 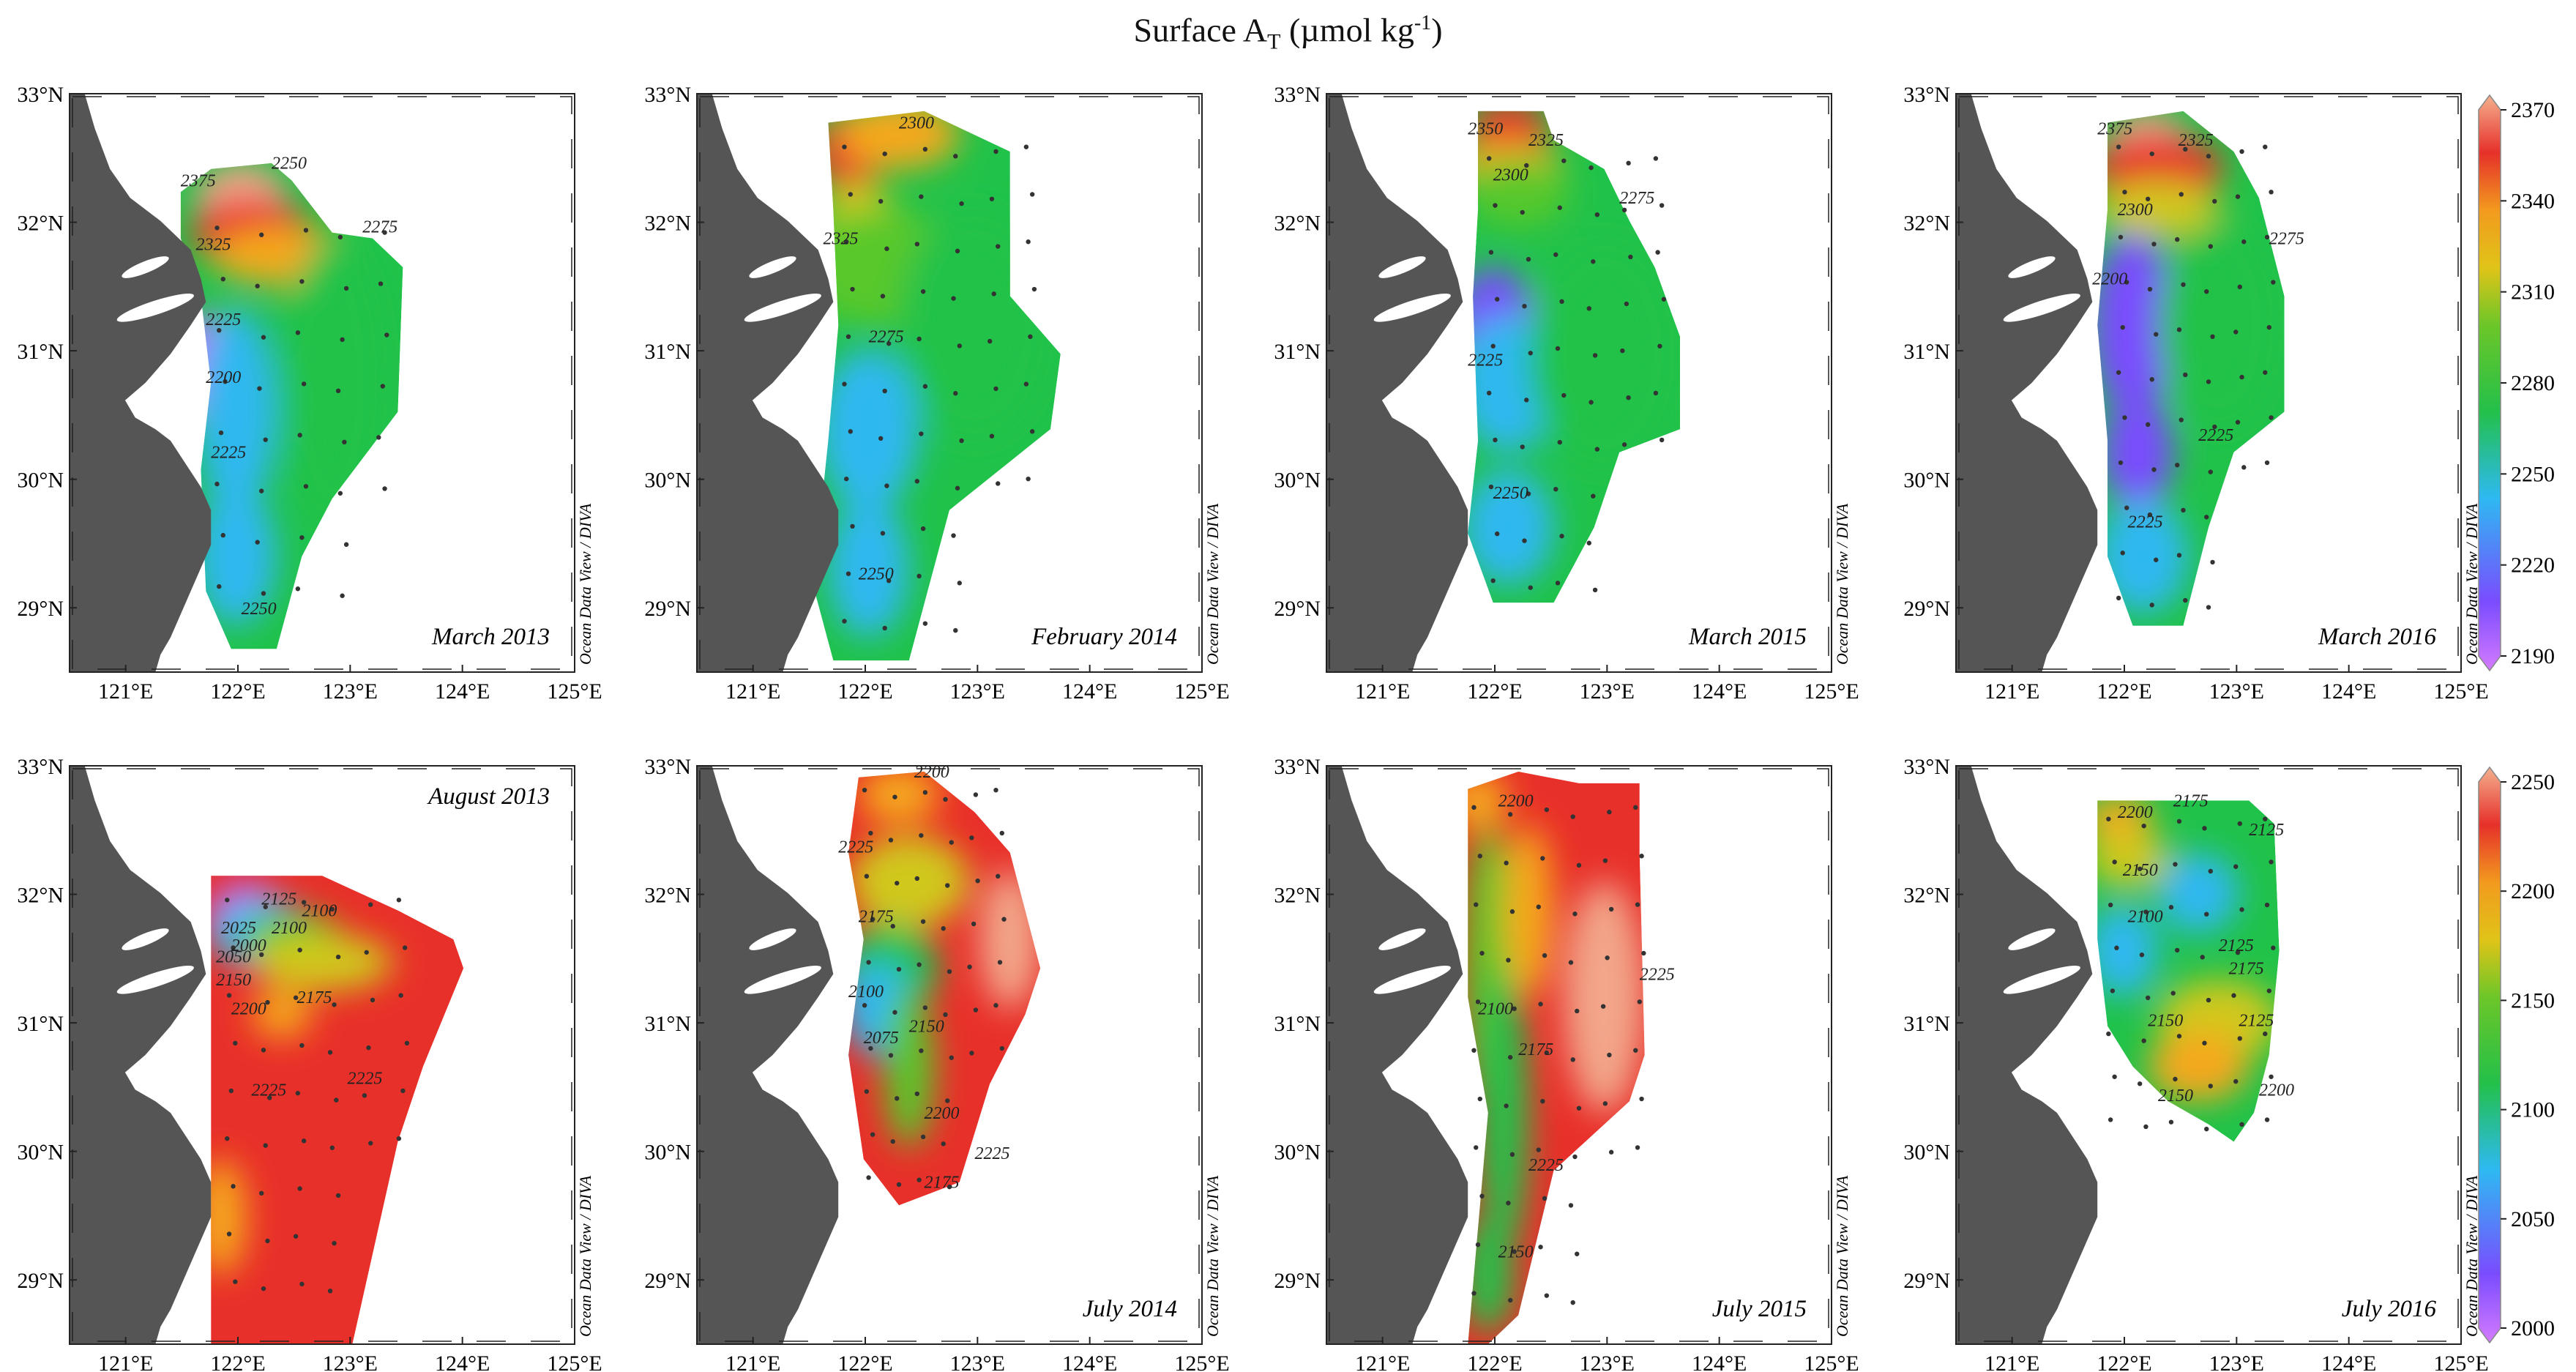 I want to click on contour-label: 2175, so click(x=876, y=916).